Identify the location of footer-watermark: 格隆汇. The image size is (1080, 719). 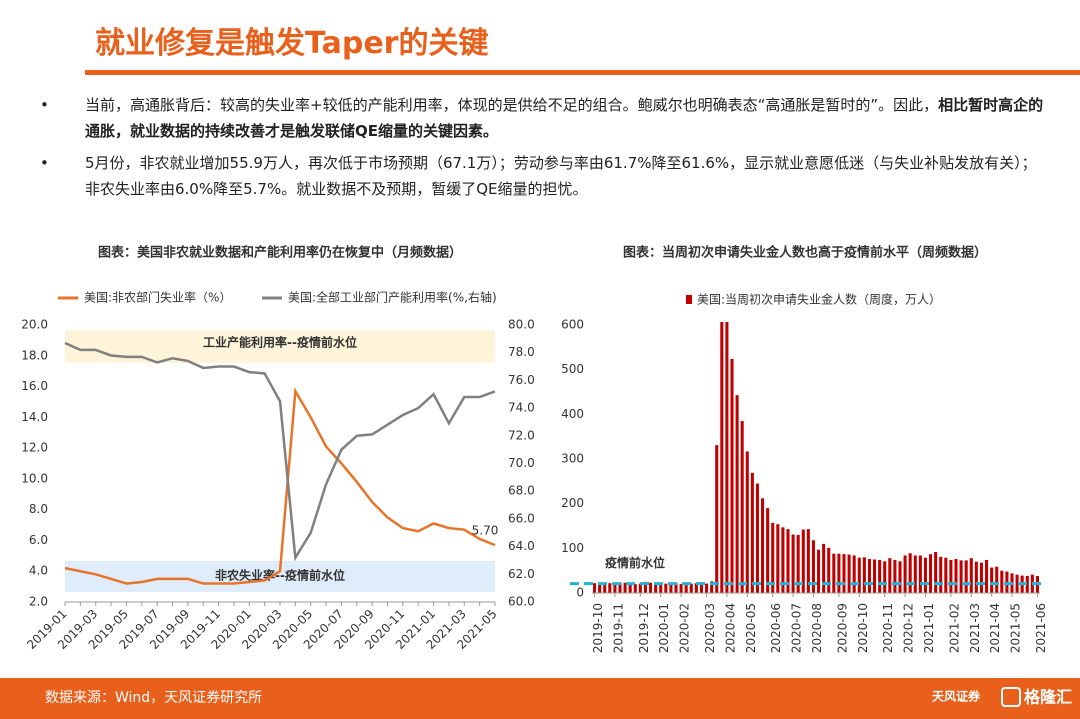
(1048, 697).